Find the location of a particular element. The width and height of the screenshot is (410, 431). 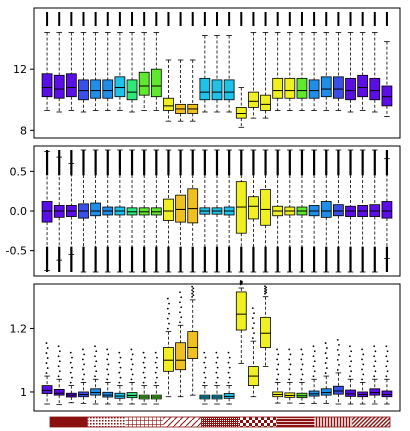

pattern-legend-bar is located at coordinates (220, 422).